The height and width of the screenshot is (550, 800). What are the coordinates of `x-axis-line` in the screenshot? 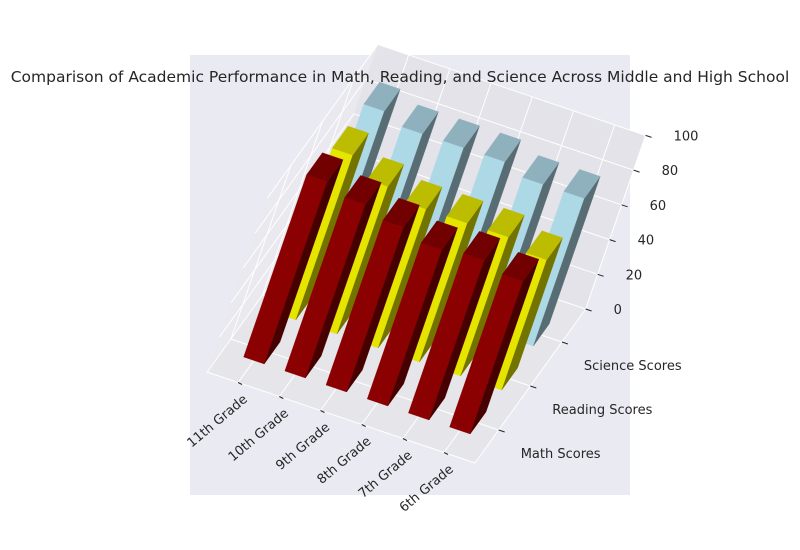 It's located at (341, 417).